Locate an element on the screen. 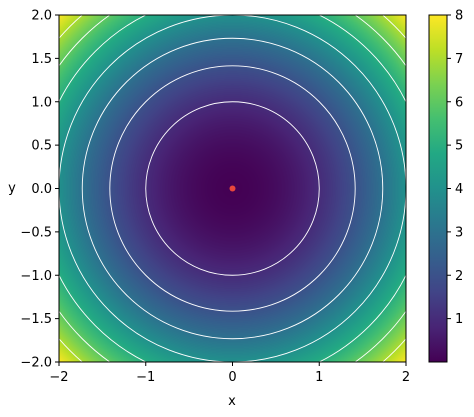 The height and width of the screenshot is (417, 474). center-marker is located at coordinates (232, 188).